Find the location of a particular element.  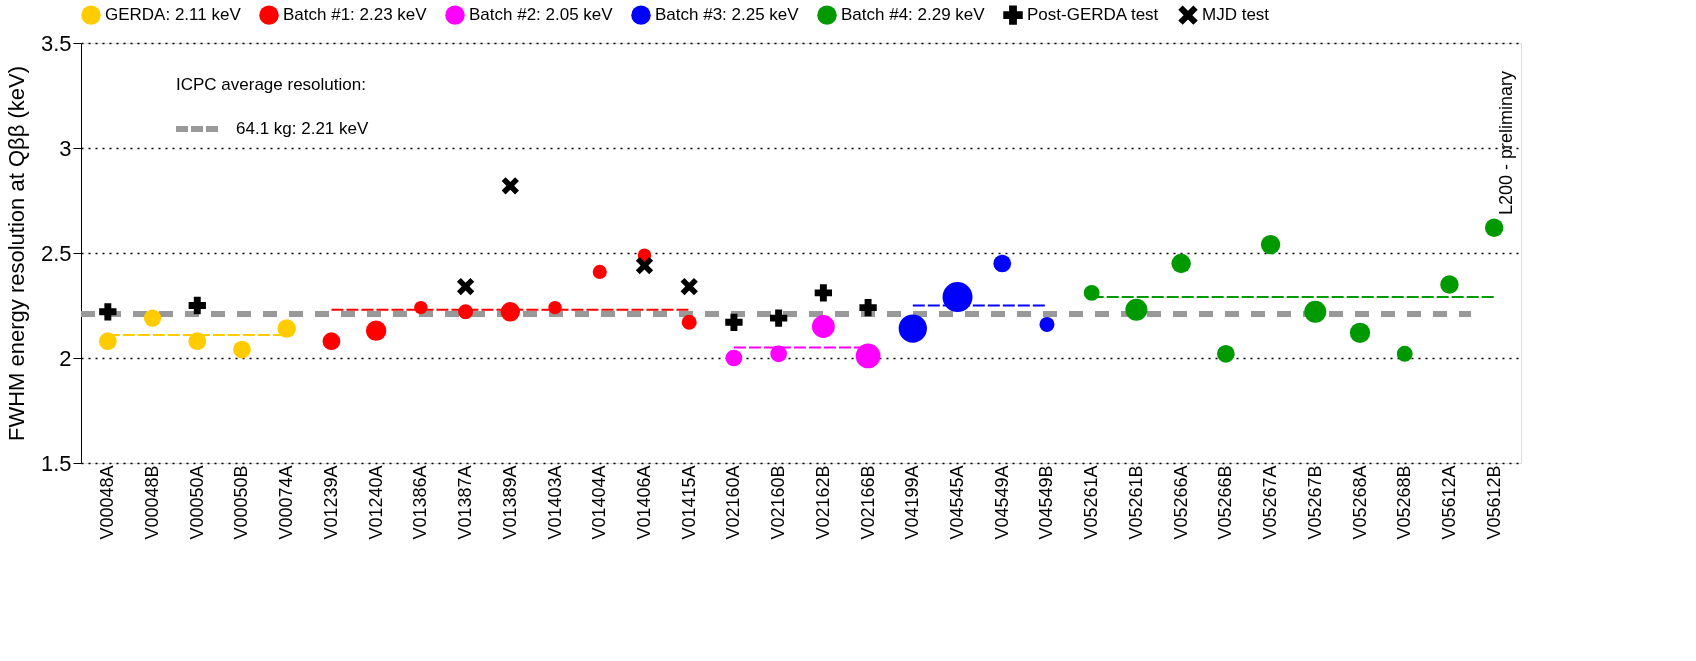

x-tick-label: V02160A is located at coordinates (733, 502).